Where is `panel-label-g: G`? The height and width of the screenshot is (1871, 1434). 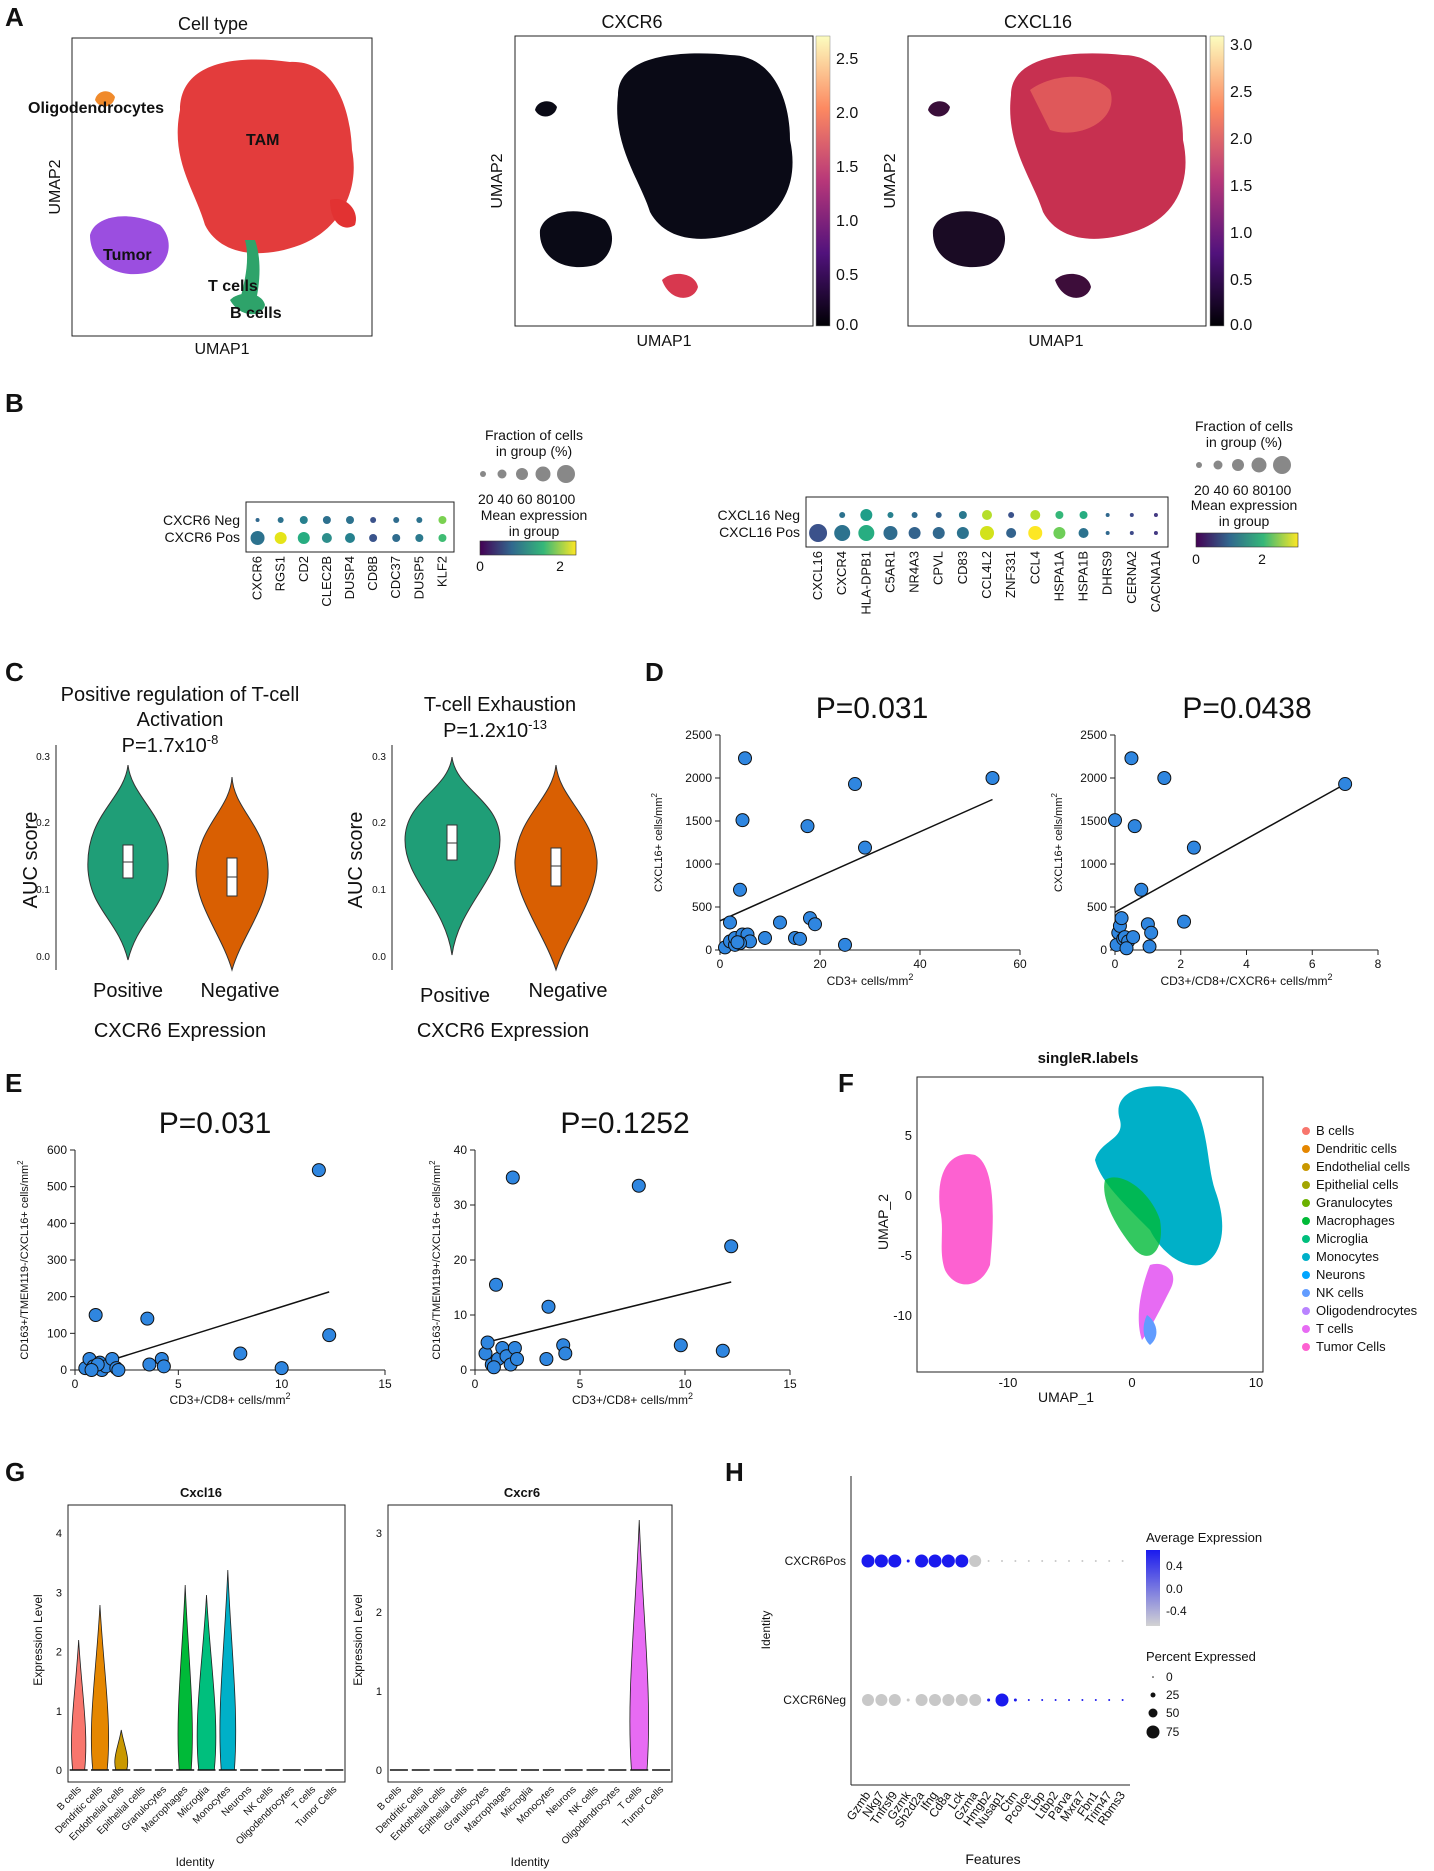 panel-label-g: G is located at coordinates (15, 1472).